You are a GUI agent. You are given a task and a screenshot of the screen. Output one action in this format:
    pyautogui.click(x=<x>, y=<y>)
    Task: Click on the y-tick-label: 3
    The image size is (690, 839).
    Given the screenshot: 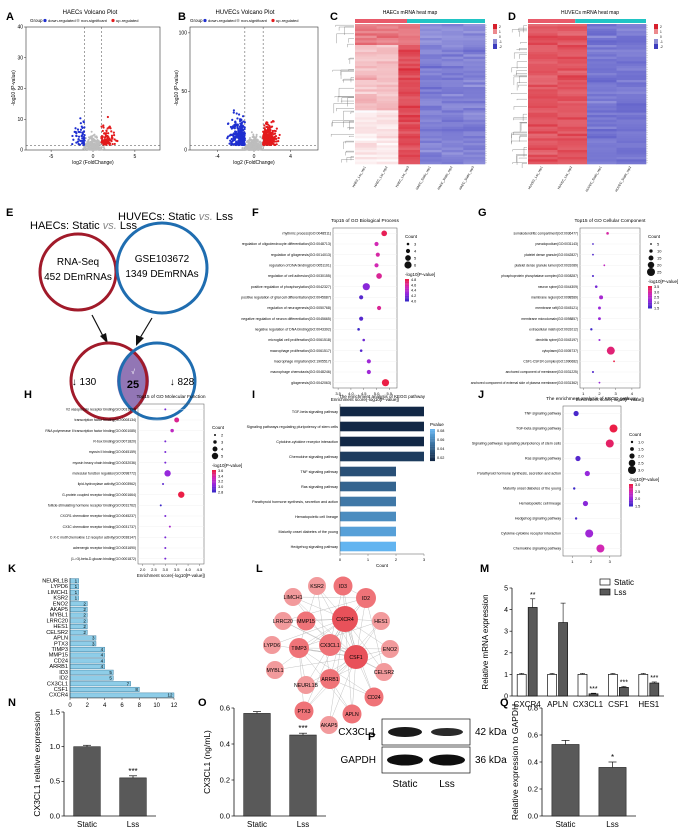 What is the action you would take?
    pyautogui.click(x=506, y=632)
    